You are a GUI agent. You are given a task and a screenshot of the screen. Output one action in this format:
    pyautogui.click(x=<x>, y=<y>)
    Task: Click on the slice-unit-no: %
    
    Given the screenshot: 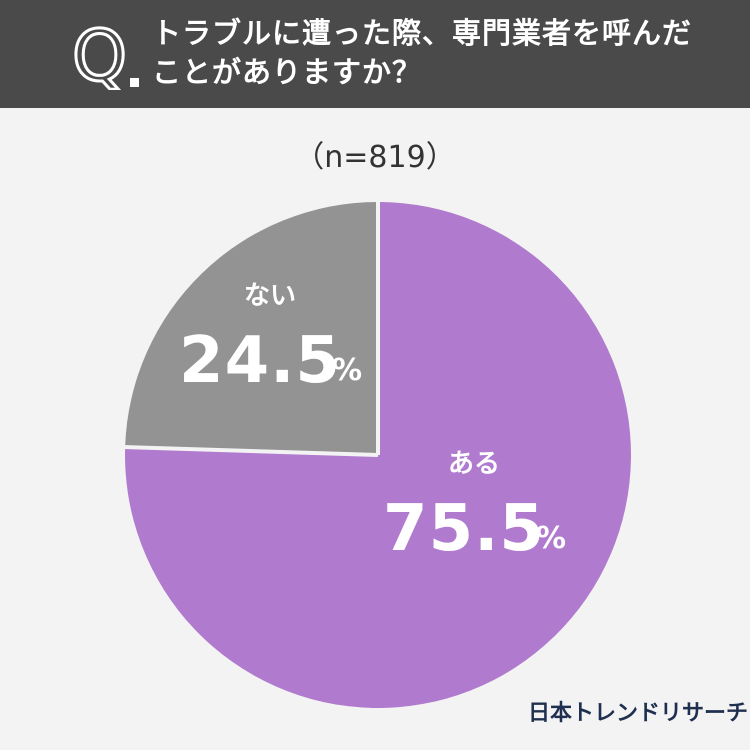 What is the action you would take?
    pyautogui.click(x=347, y=370)
    